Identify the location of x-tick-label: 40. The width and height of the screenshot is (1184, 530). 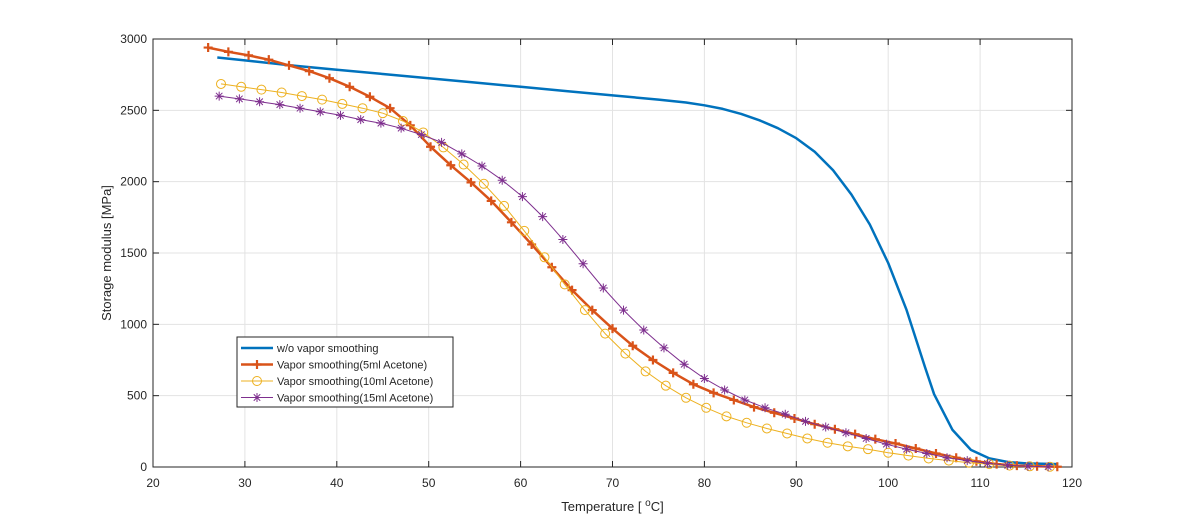
(337, 483).